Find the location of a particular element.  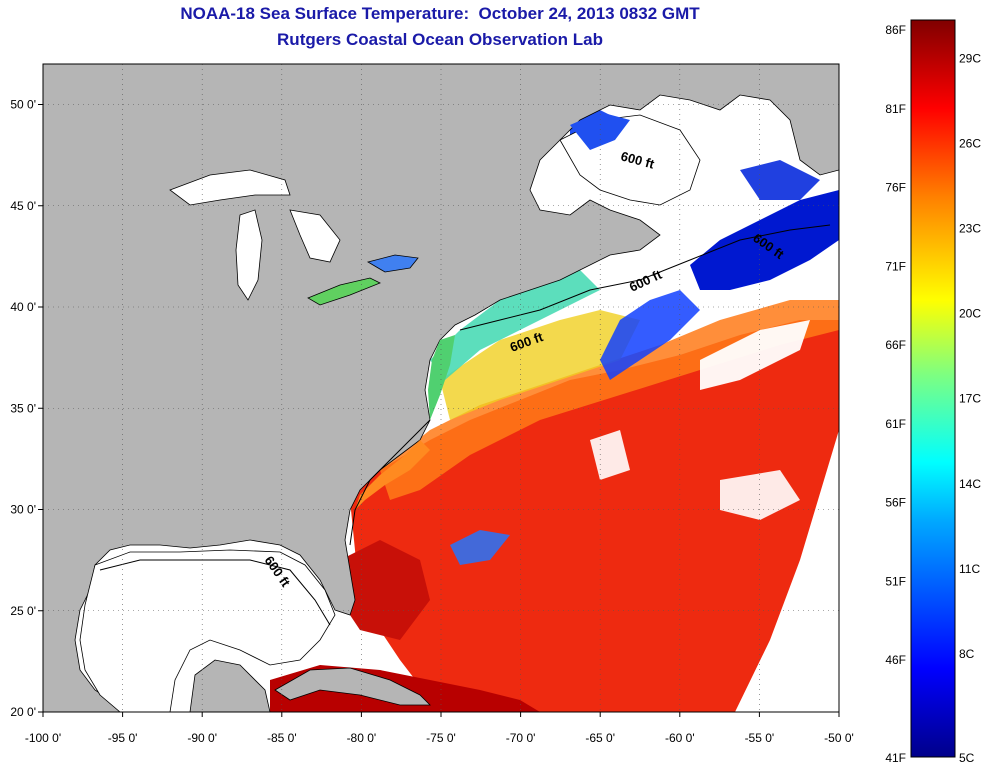

latitude-axis: 50 0' 45 0' 40 0' 35 0' 30 0' 25 0' 20 0' is located at coordinates (26, 408).